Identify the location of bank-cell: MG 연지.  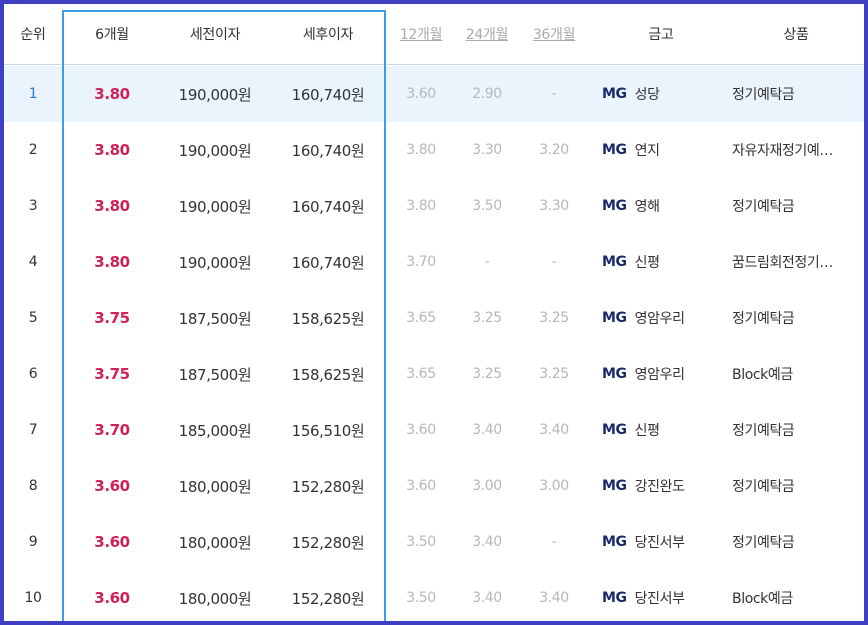
(665, 150).